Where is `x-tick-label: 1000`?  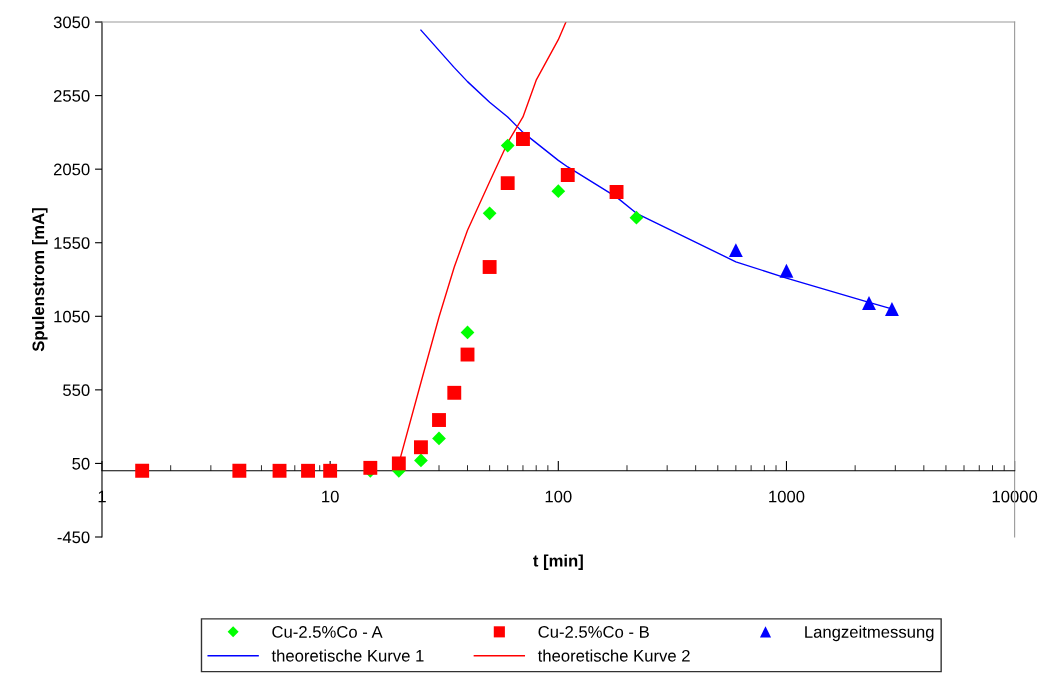
x-tick-label: 1000 is located at coordinates (787, 496).